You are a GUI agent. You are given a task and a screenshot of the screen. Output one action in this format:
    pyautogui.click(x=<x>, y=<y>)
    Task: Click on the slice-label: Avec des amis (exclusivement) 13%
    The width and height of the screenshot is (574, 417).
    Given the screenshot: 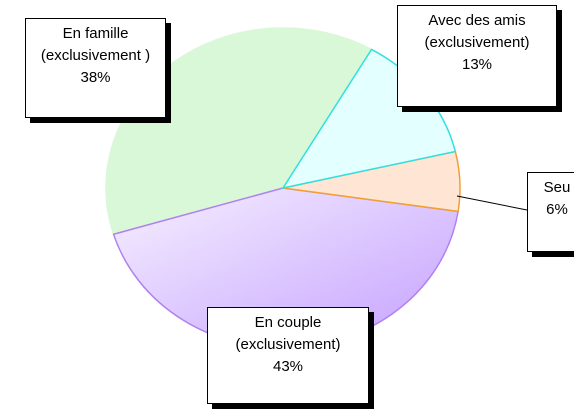 What is the action you would take?
    pyautogui.click(x=477, y=56)
    